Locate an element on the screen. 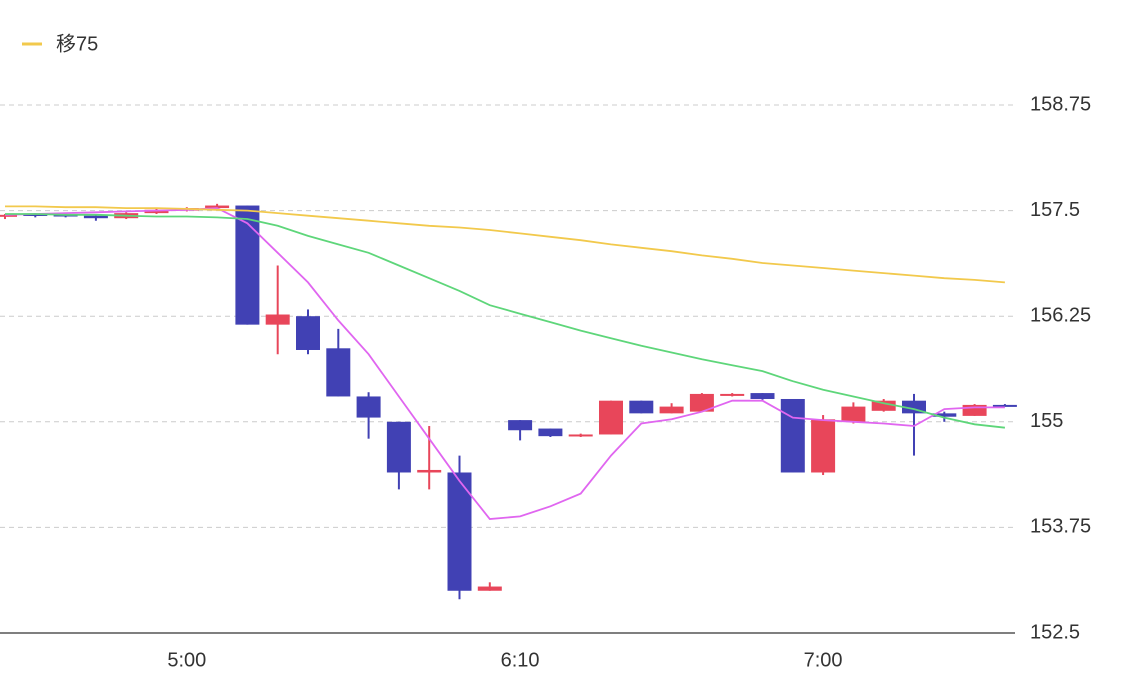  y-tick-label: 155 is located at coordinates (1046, 421).